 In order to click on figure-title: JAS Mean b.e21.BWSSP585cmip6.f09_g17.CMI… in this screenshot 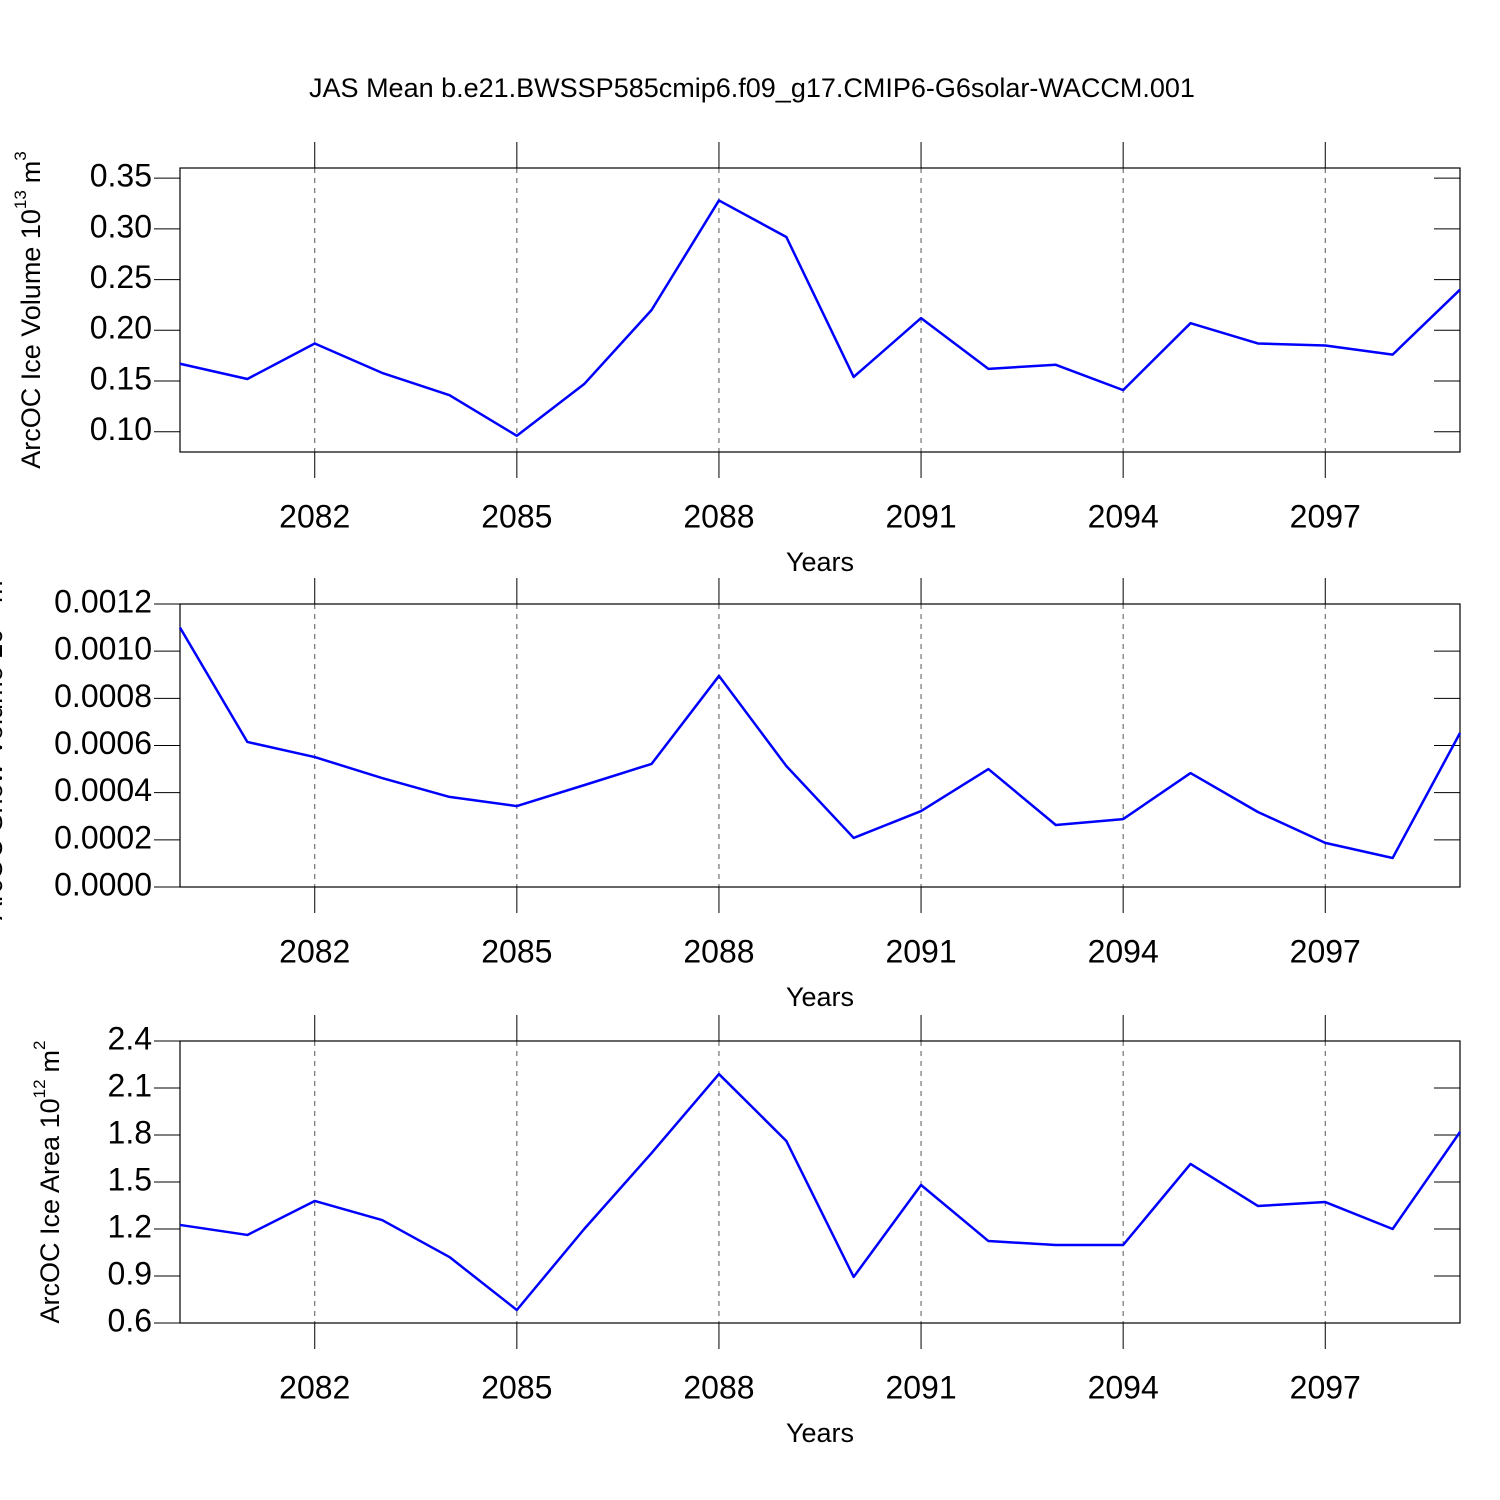, I will do `click(752, 88)`.